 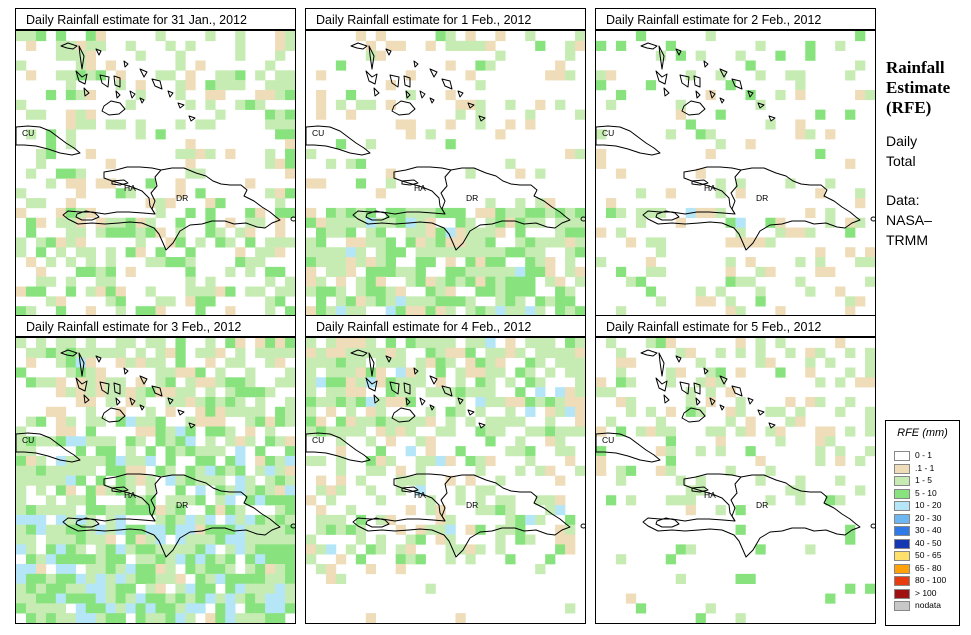 What do you see at coordinates (28, 133) in the screenshot?
I see `cuba-label: CU` at bounding box center [28, 133].